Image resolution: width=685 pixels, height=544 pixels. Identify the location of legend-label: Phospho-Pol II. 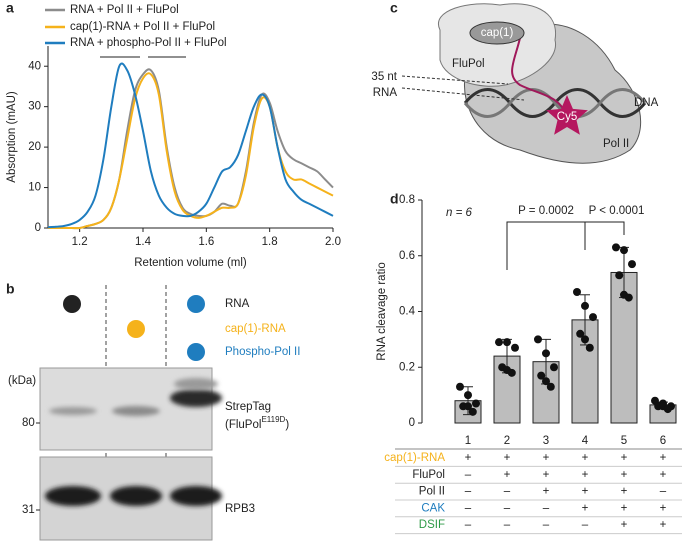
(262, 352).